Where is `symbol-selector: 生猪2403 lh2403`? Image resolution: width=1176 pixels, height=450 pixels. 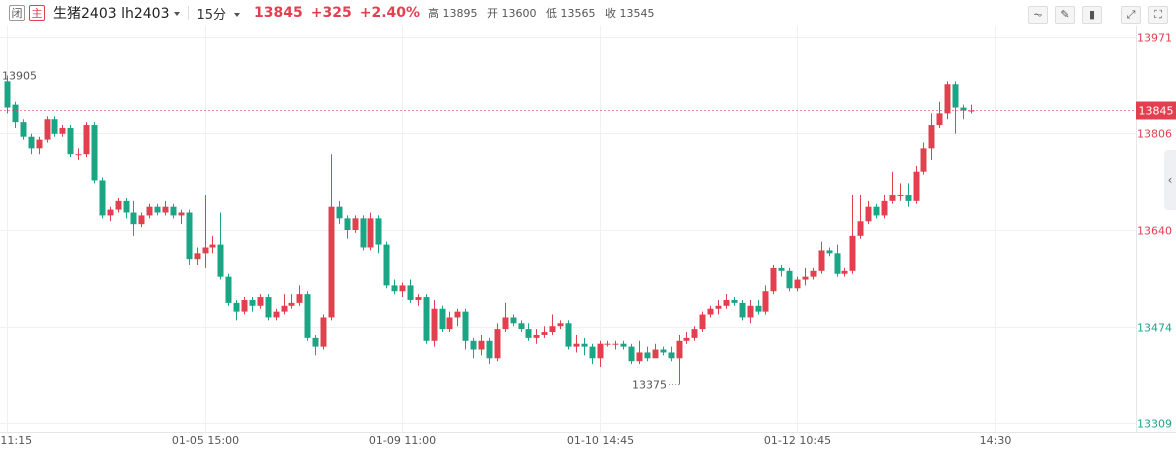 symbol-selector: 生猪2403 lh2403 is located at coordinates (116, 13).